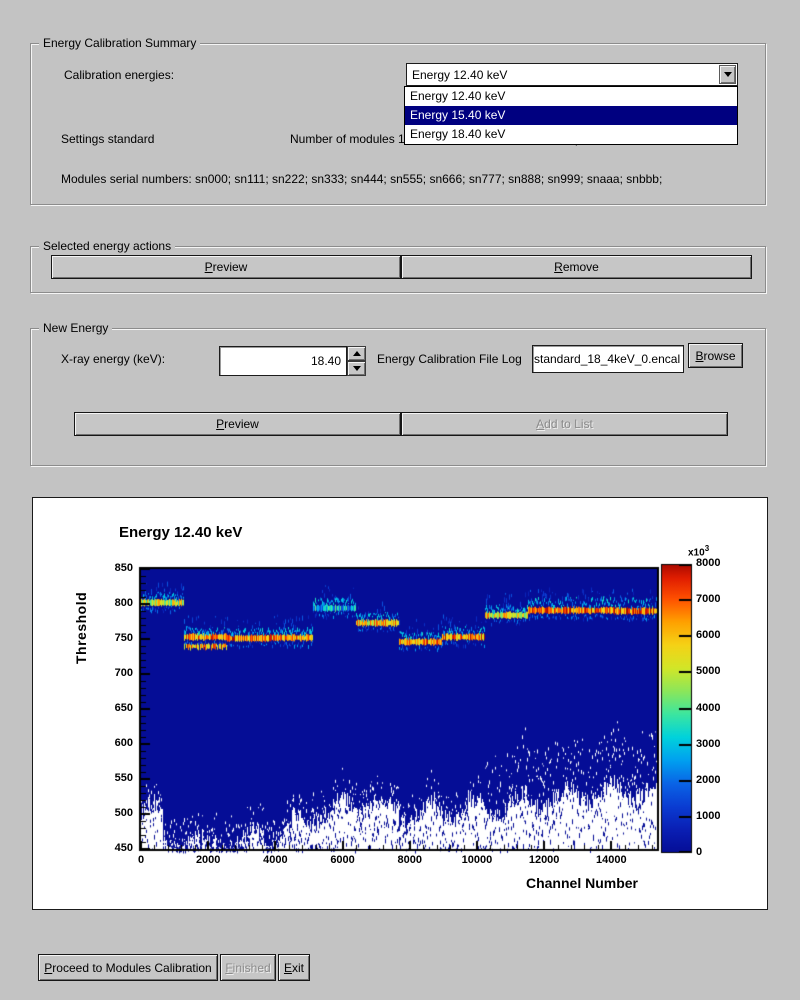 The height and width of the screenshot is (1000, 800). I want to click on dropdown-option-energy-15-40-highlighted: Energy 15.40 keV, so click(571, 115).